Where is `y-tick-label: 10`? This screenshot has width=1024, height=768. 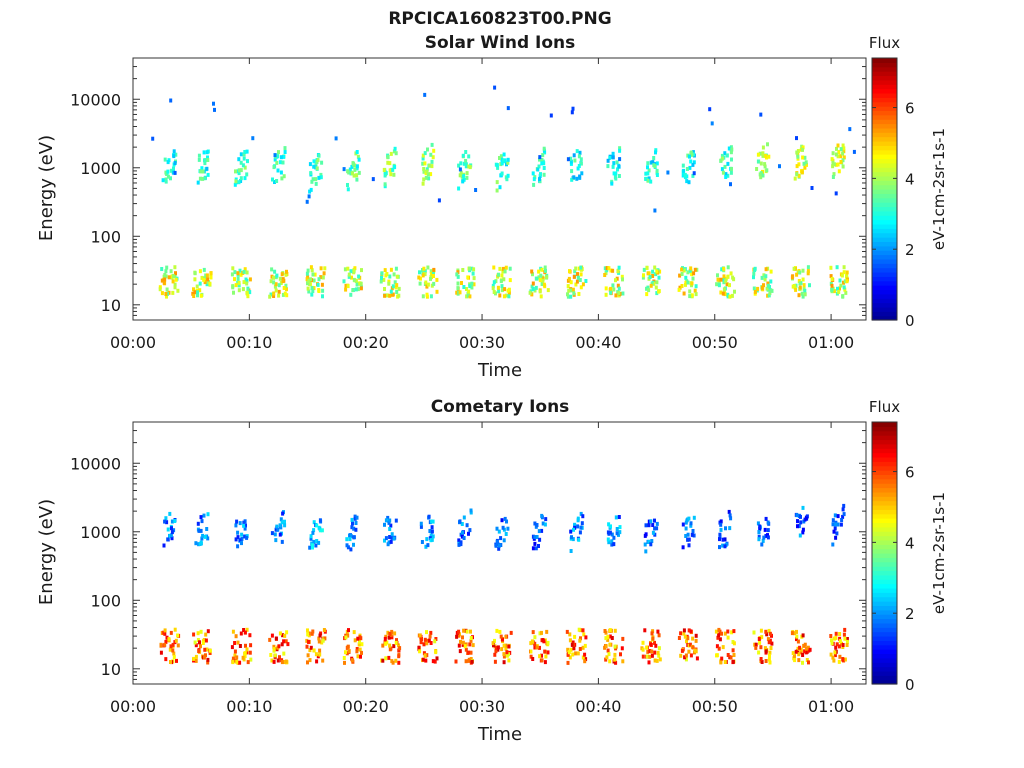
y-tick-label: 10 is located at coordinates (111, 305).